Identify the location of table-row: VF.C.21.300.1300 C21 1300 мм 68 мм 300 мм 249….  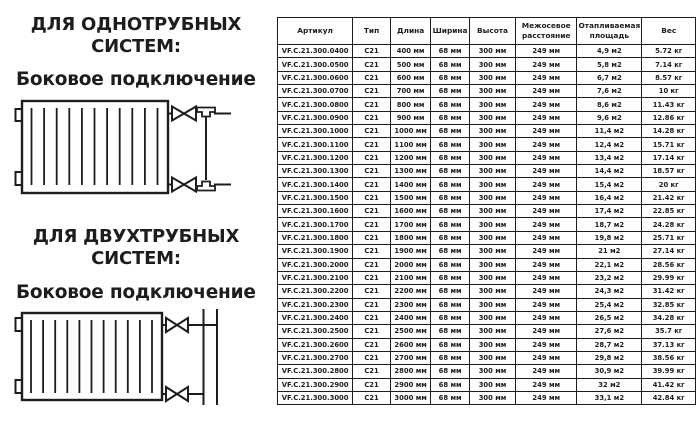
(486, 171).